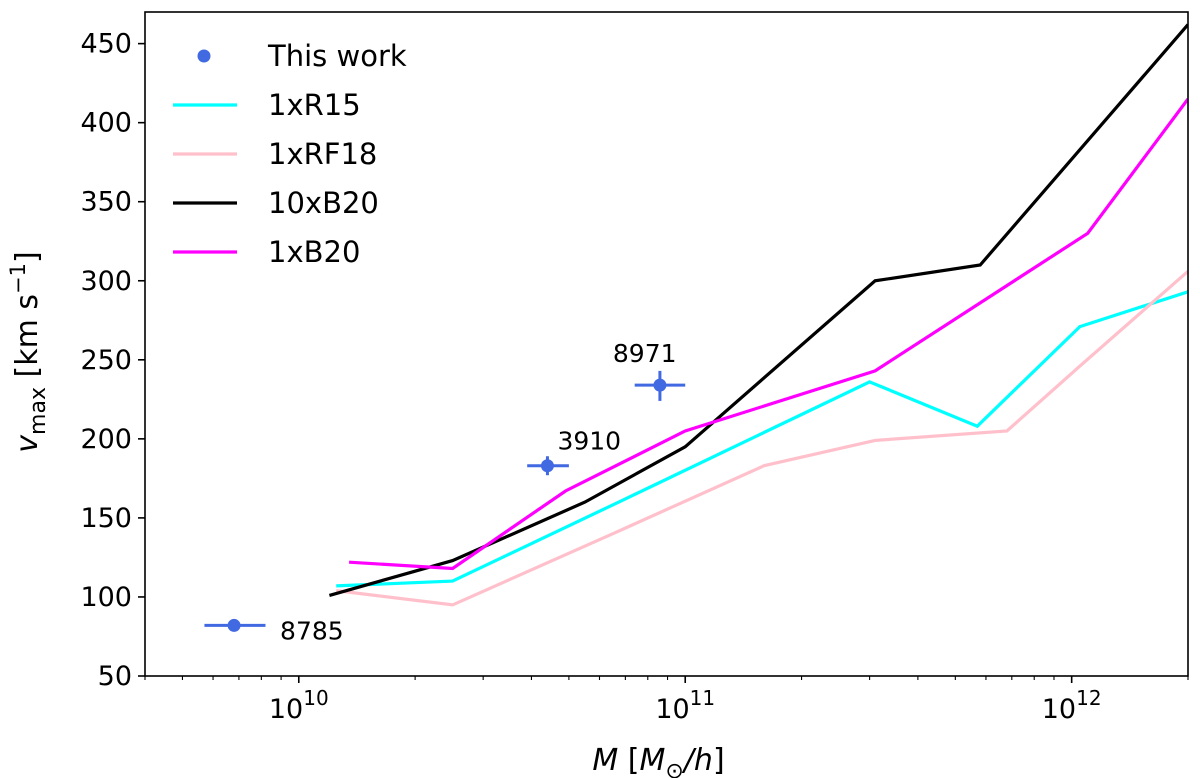 The height and width of the screenshot is (778, 1200). What do you see at coordinates (28, 351) in the screenshot?
I see `y-axis-title: vmax [km s−1]` at bounding box center [28, 351].